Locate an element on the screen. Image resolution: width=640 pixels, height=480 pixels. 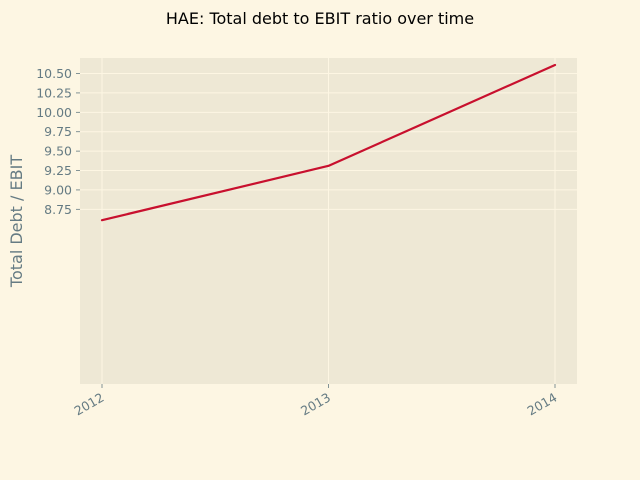
x-tick-label: 2013 is located at coordinates (315, 404).